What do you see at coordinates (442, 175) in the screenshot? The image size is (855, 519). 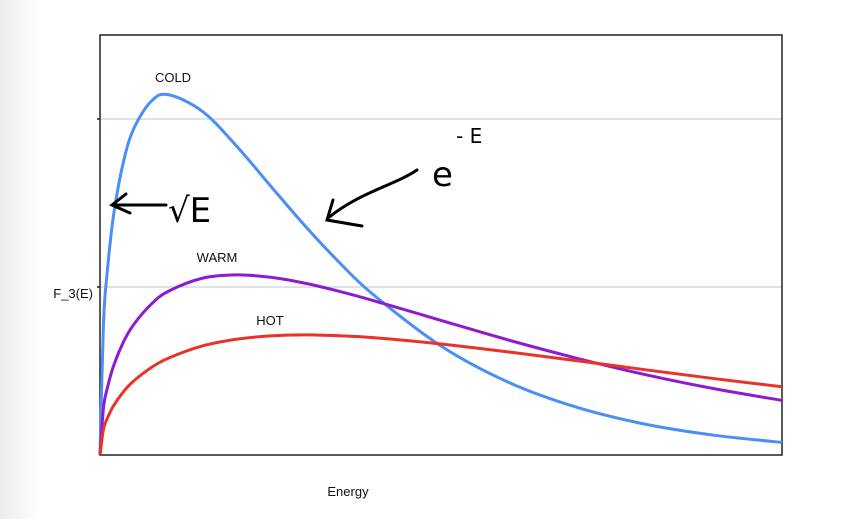 I see `exp-annotation-base: e` at bounding box center [442, 175].